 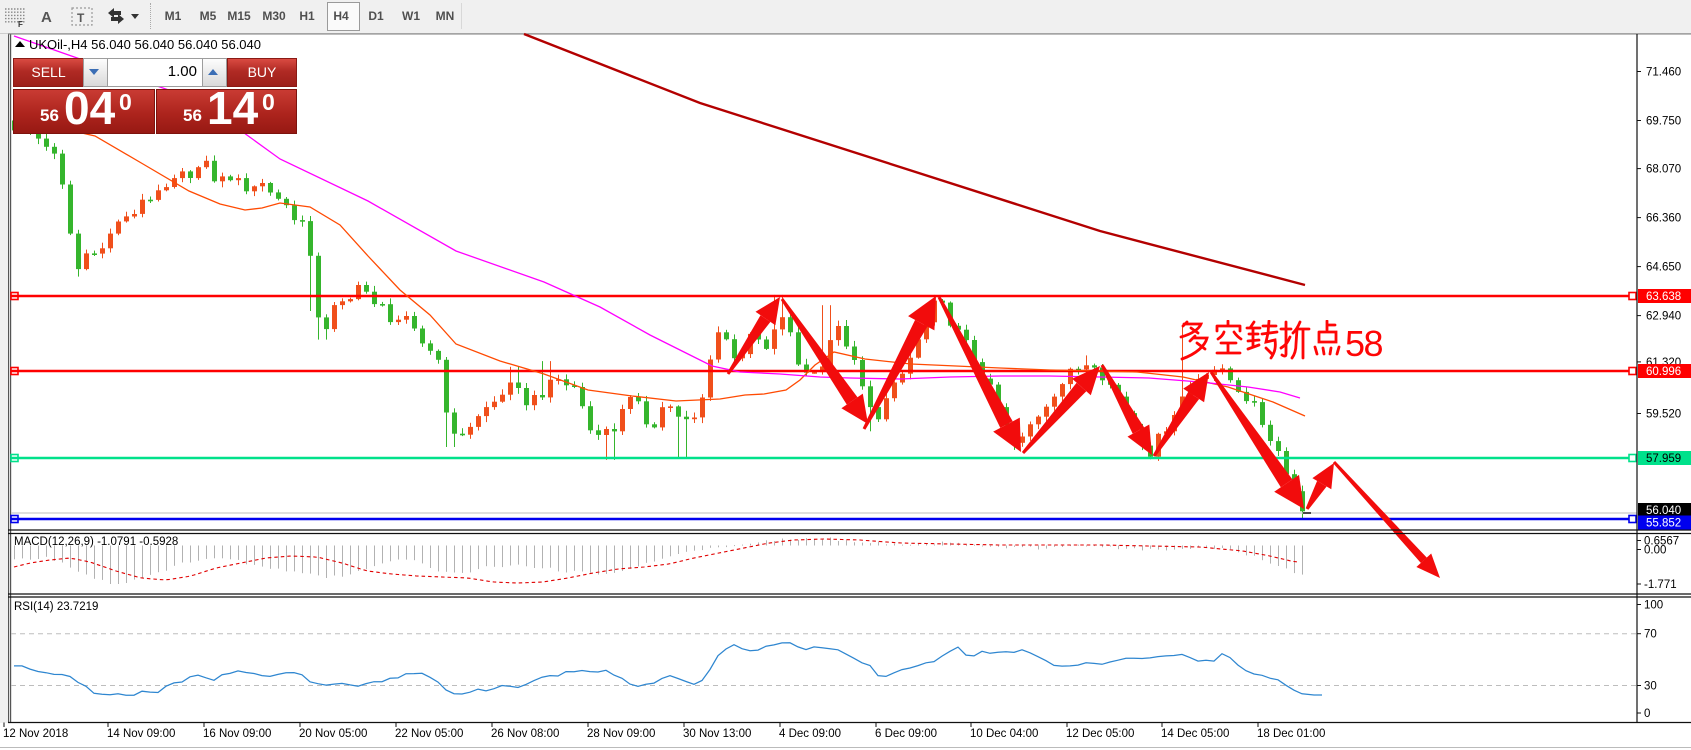 I want to click on svg-text: 16 Nov 09:00, so click(x=237, y=734).